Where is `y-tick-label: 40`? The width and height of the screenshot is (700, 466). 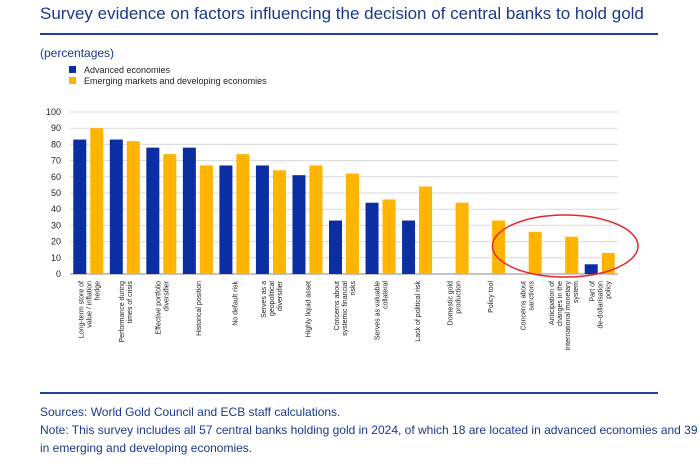 y-tick-label: 40 is located at coordinates (56, 209).